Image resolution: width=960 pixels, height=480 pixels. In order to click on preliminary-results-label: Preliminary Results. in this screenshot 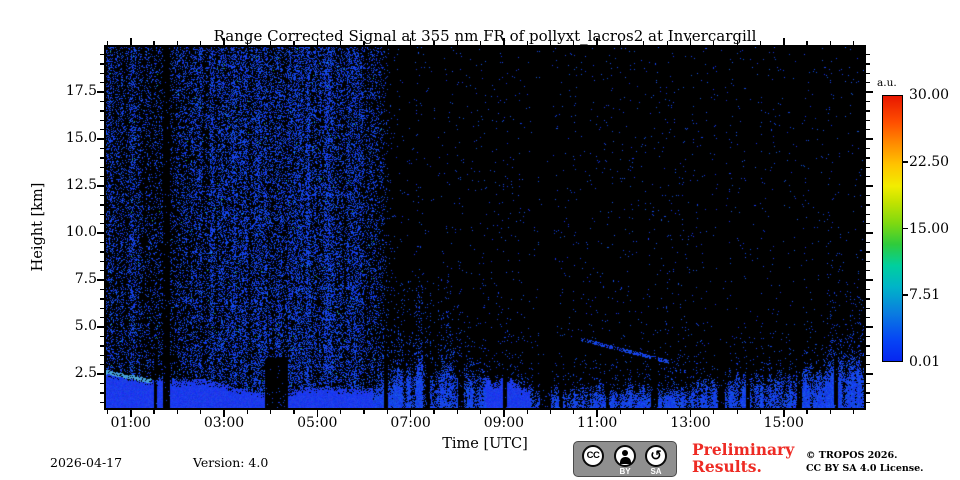, I will do `click(743, 458)`.